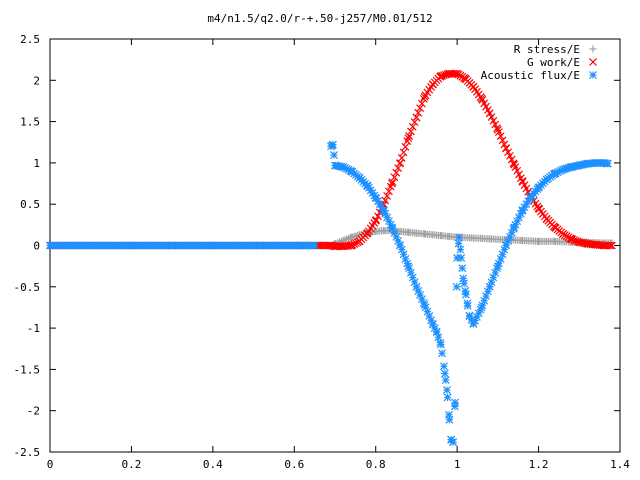 This screenshot has width=640, height=480. I want to click on x-tick-label: 0.2, so click(131, 464).